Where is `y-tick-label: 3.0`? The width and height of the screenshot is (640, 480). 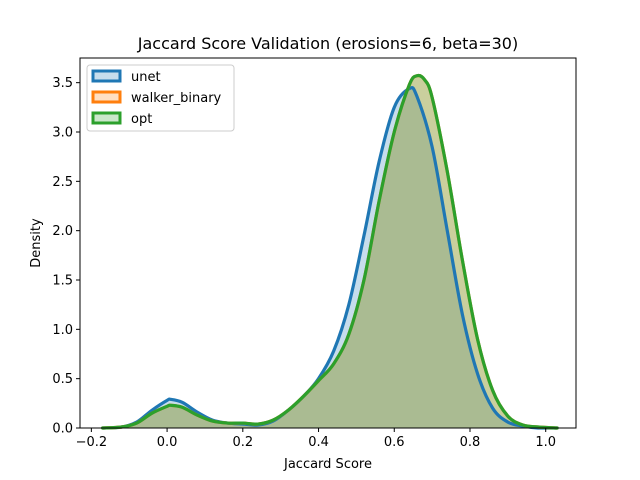
y-tick-label: 3.0 is located at coordinates (62, 133).